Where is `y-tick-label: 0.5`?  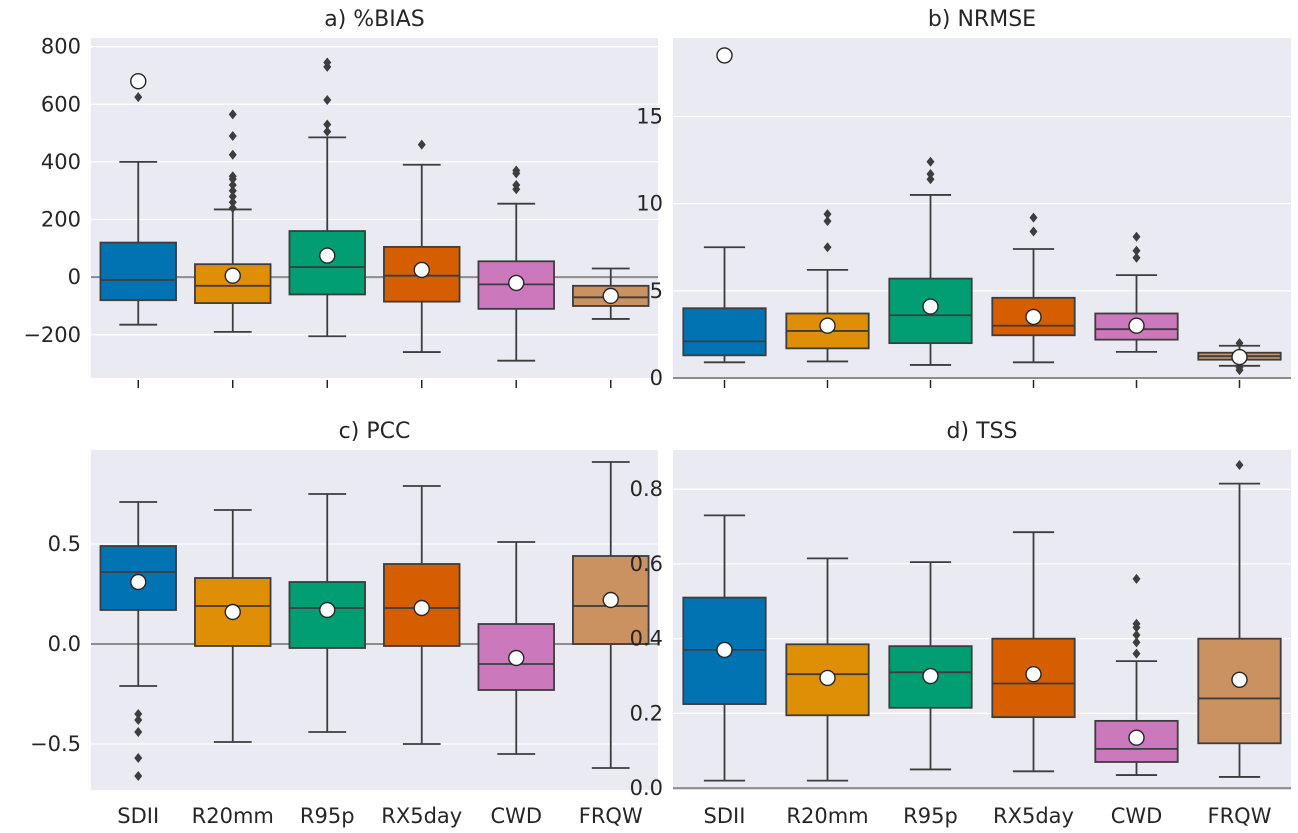 y-tick-label: 0.5 is located at coordinates (64, 544).